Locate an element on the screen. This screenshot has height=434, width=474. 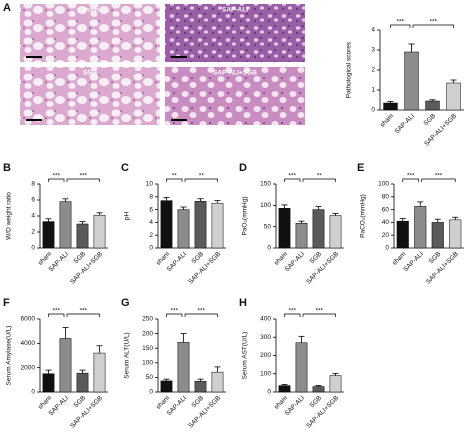
y-tick-label: 60 is located at coordinates (386, 209).